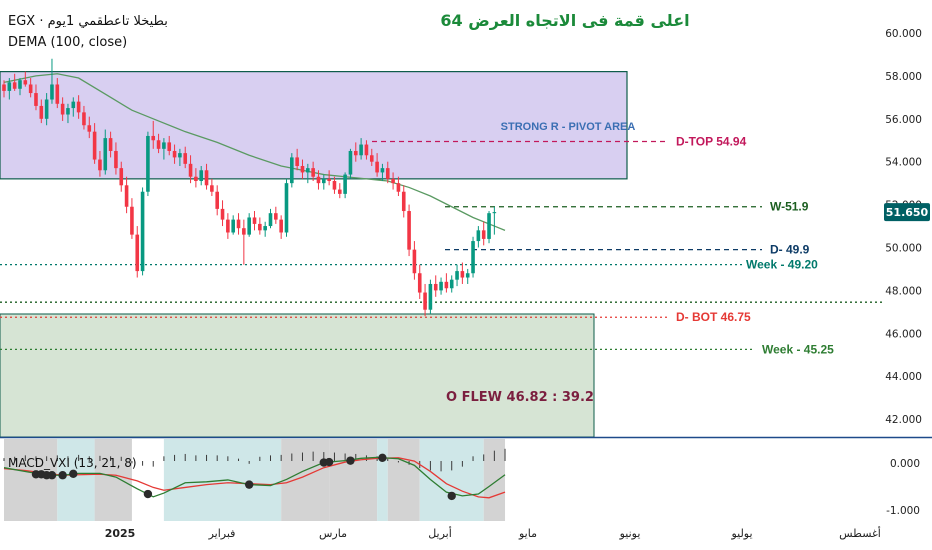 Image resolution: width=932 pixels, height=550 pixels. Describe the element at coordinates (67, 42) in the screenshot. I see `indicator-label: DEMA (100, close)` at that location.